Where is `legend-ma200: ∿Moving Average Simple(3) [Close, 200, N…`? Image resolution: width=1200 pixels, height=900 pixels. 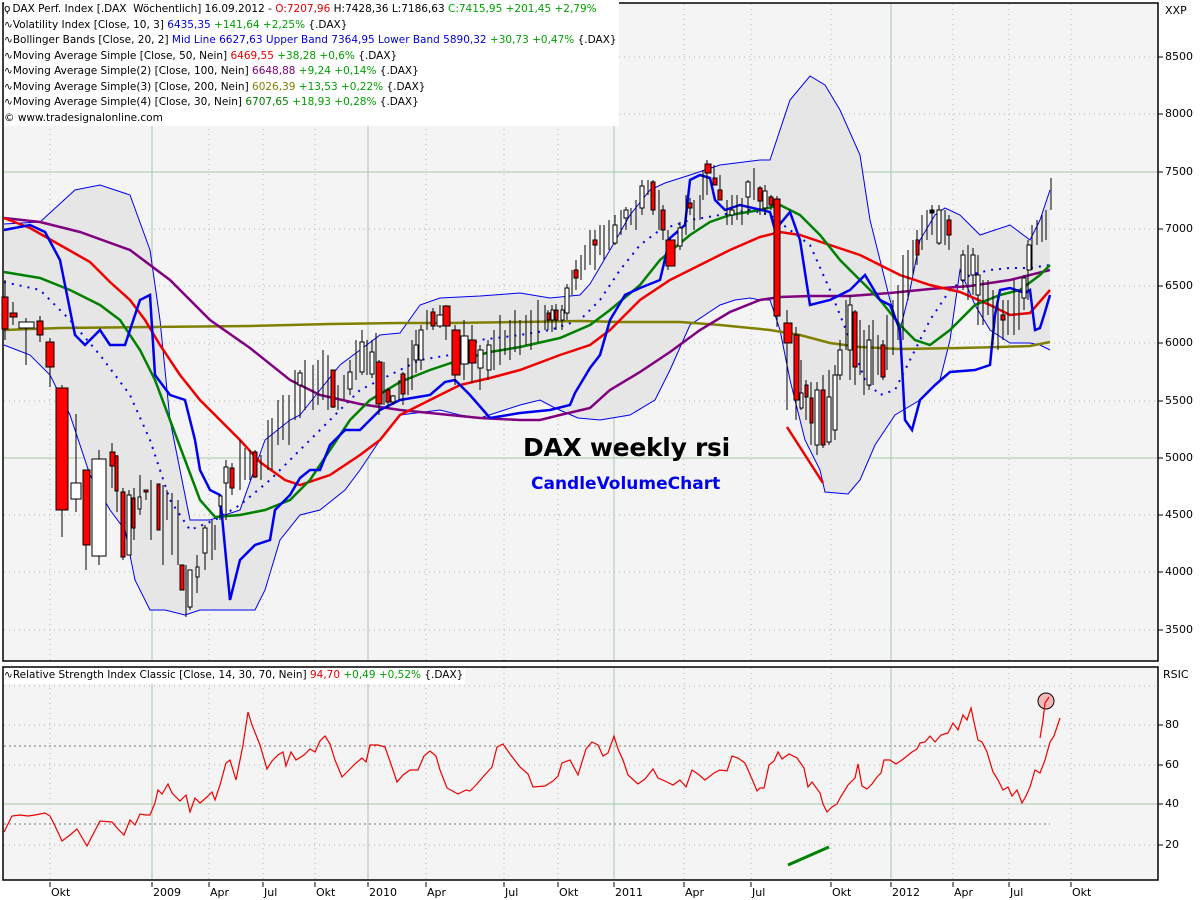
legend-ma200: ∿Moving Average Simple(3) [Close, 200, N… is located at coordinates (215, 86).